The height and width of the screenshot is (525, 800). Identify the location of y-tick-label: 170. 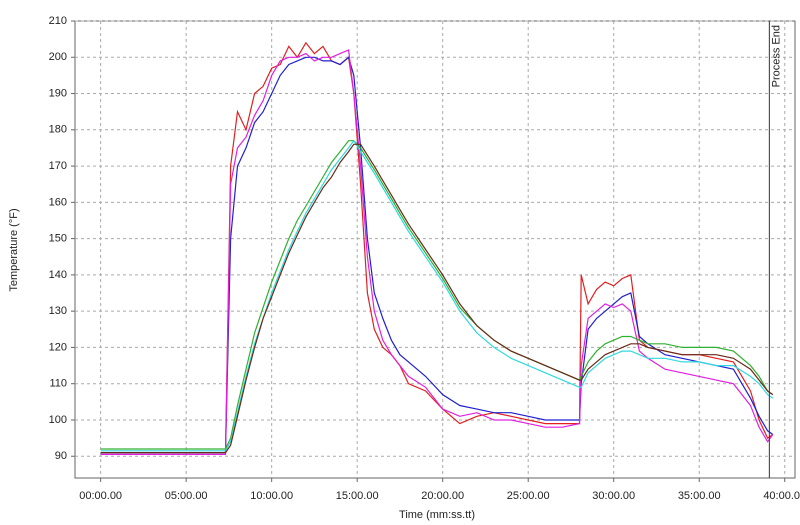
(58, 166).